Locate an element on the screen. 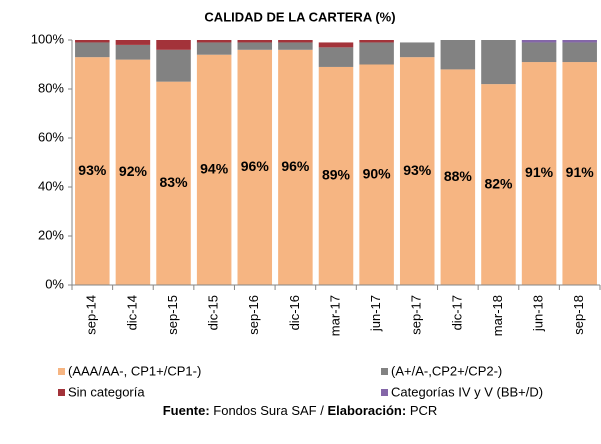 This screenshot has width=601, height=444. x-tick-label: sep-17 is located at coordinates (416, 315).